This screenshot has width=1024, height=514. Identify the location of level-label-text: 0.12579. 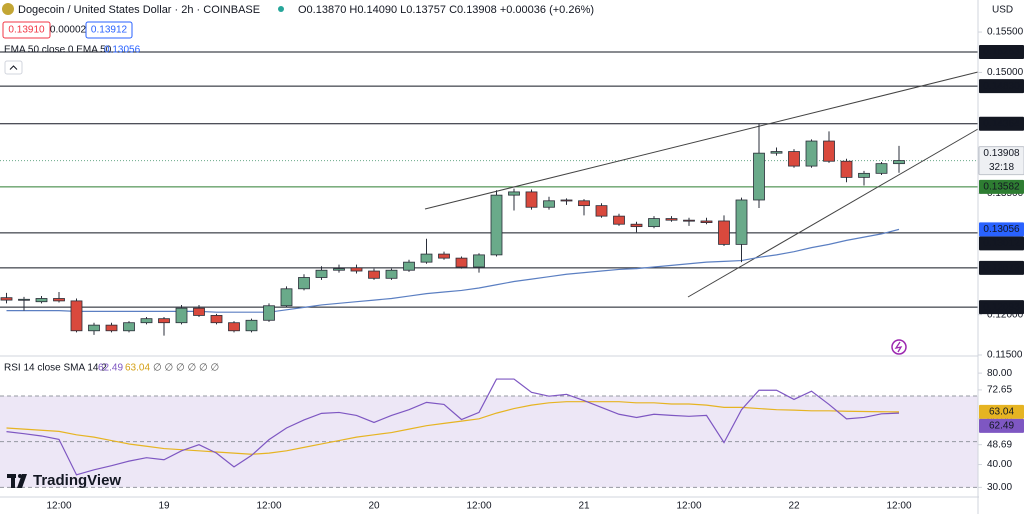
(1001, 268).